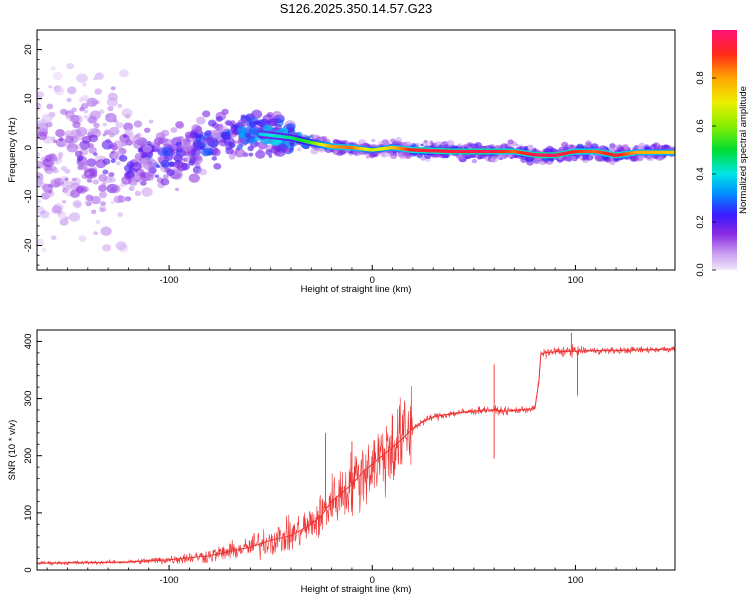 The height and width of the screenshot is (600, 750). What do you see at coordinates (356, 589) in the screenshot?
I see `snr-x-label: Height of straight line (km)` at bounding box center [356, 589].